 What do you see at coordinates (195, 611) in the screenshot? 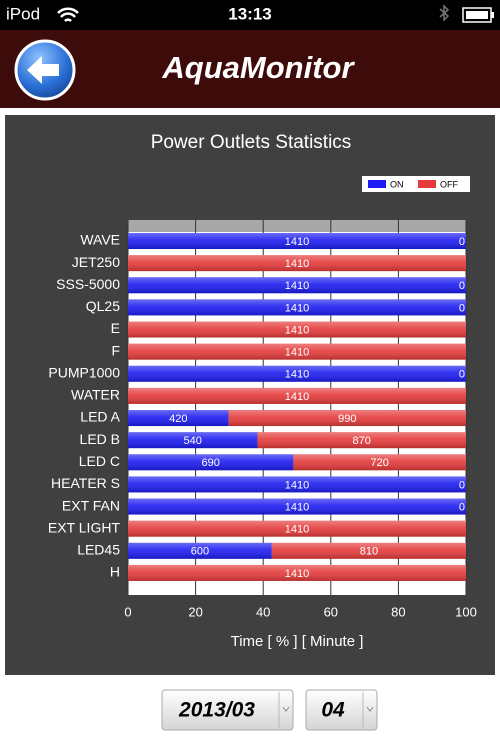
I see `x-tick-label: 20` at bounding box center [195, 611].